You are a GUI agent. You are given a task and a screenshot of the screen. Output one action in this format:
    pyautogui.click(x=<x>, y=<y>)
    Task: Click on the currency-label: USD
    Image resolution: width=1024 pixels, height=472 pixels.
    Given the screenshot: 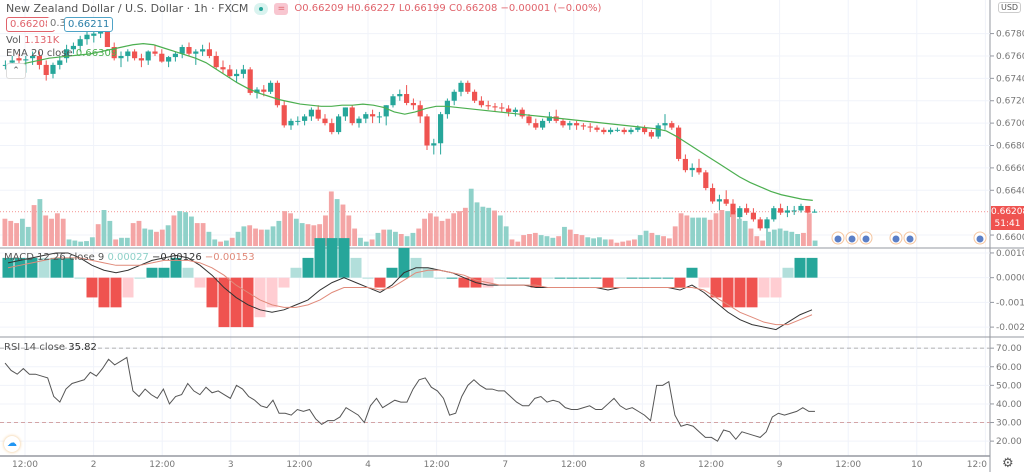 What is the action you would take?
    pyautogui.click(x=1010, y=7)
    